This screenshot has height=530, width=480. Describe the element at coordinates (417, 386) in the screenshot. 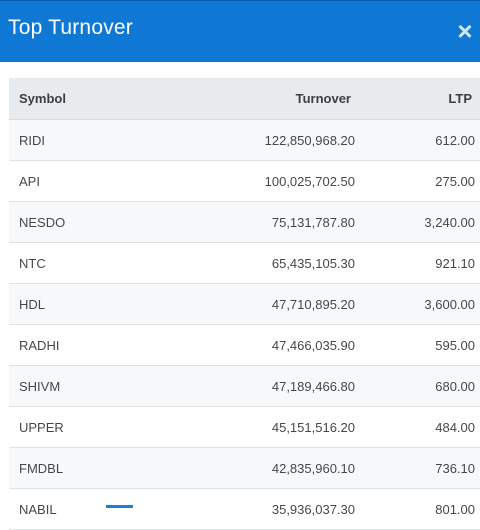

I see `ltp-cell: 680.00` at that location.